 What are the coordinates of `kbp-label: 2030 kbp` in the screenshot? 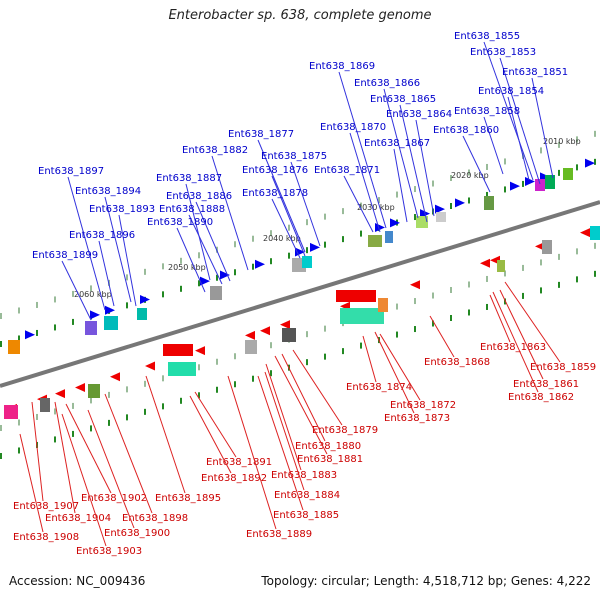 It's located at (376, 207).